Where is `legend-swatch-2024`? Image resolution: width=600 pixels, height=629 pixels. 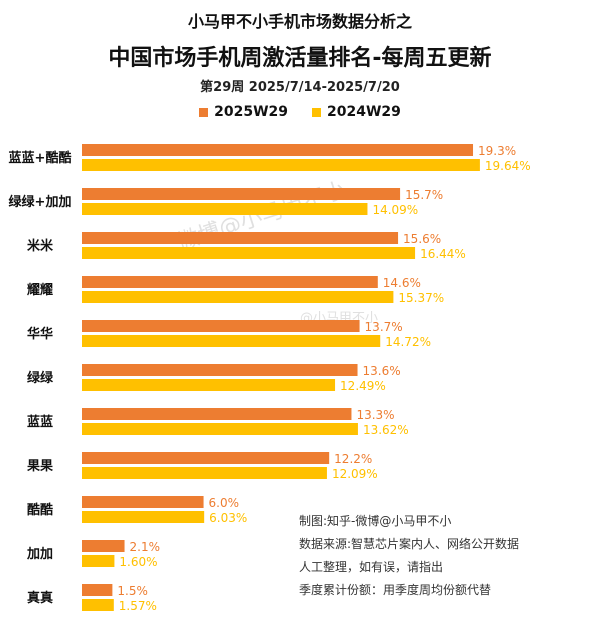
legend-swatch-2024 is located at coordinates (316, 112).